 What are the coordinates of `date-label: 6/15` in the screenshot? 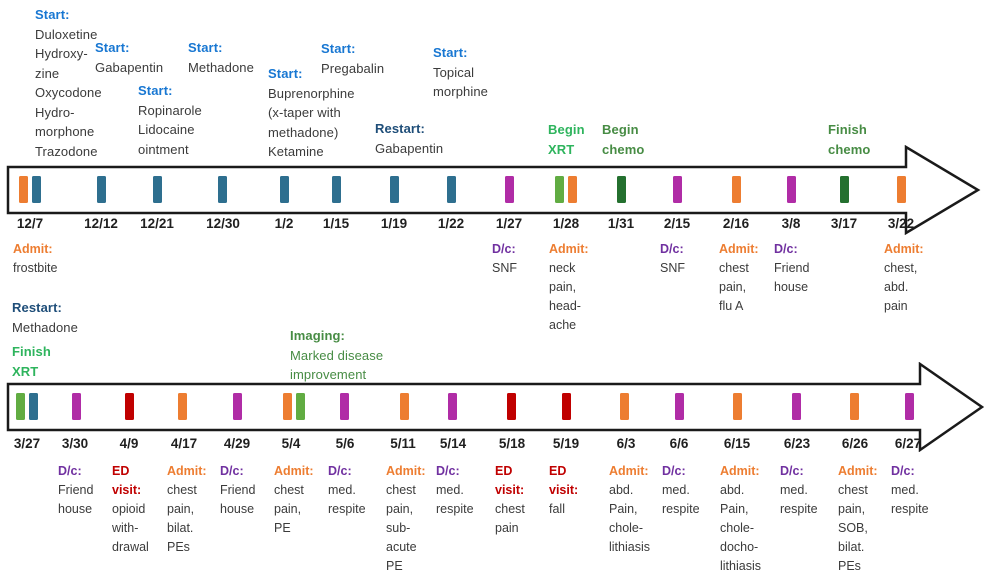 It's located at (737, 443).